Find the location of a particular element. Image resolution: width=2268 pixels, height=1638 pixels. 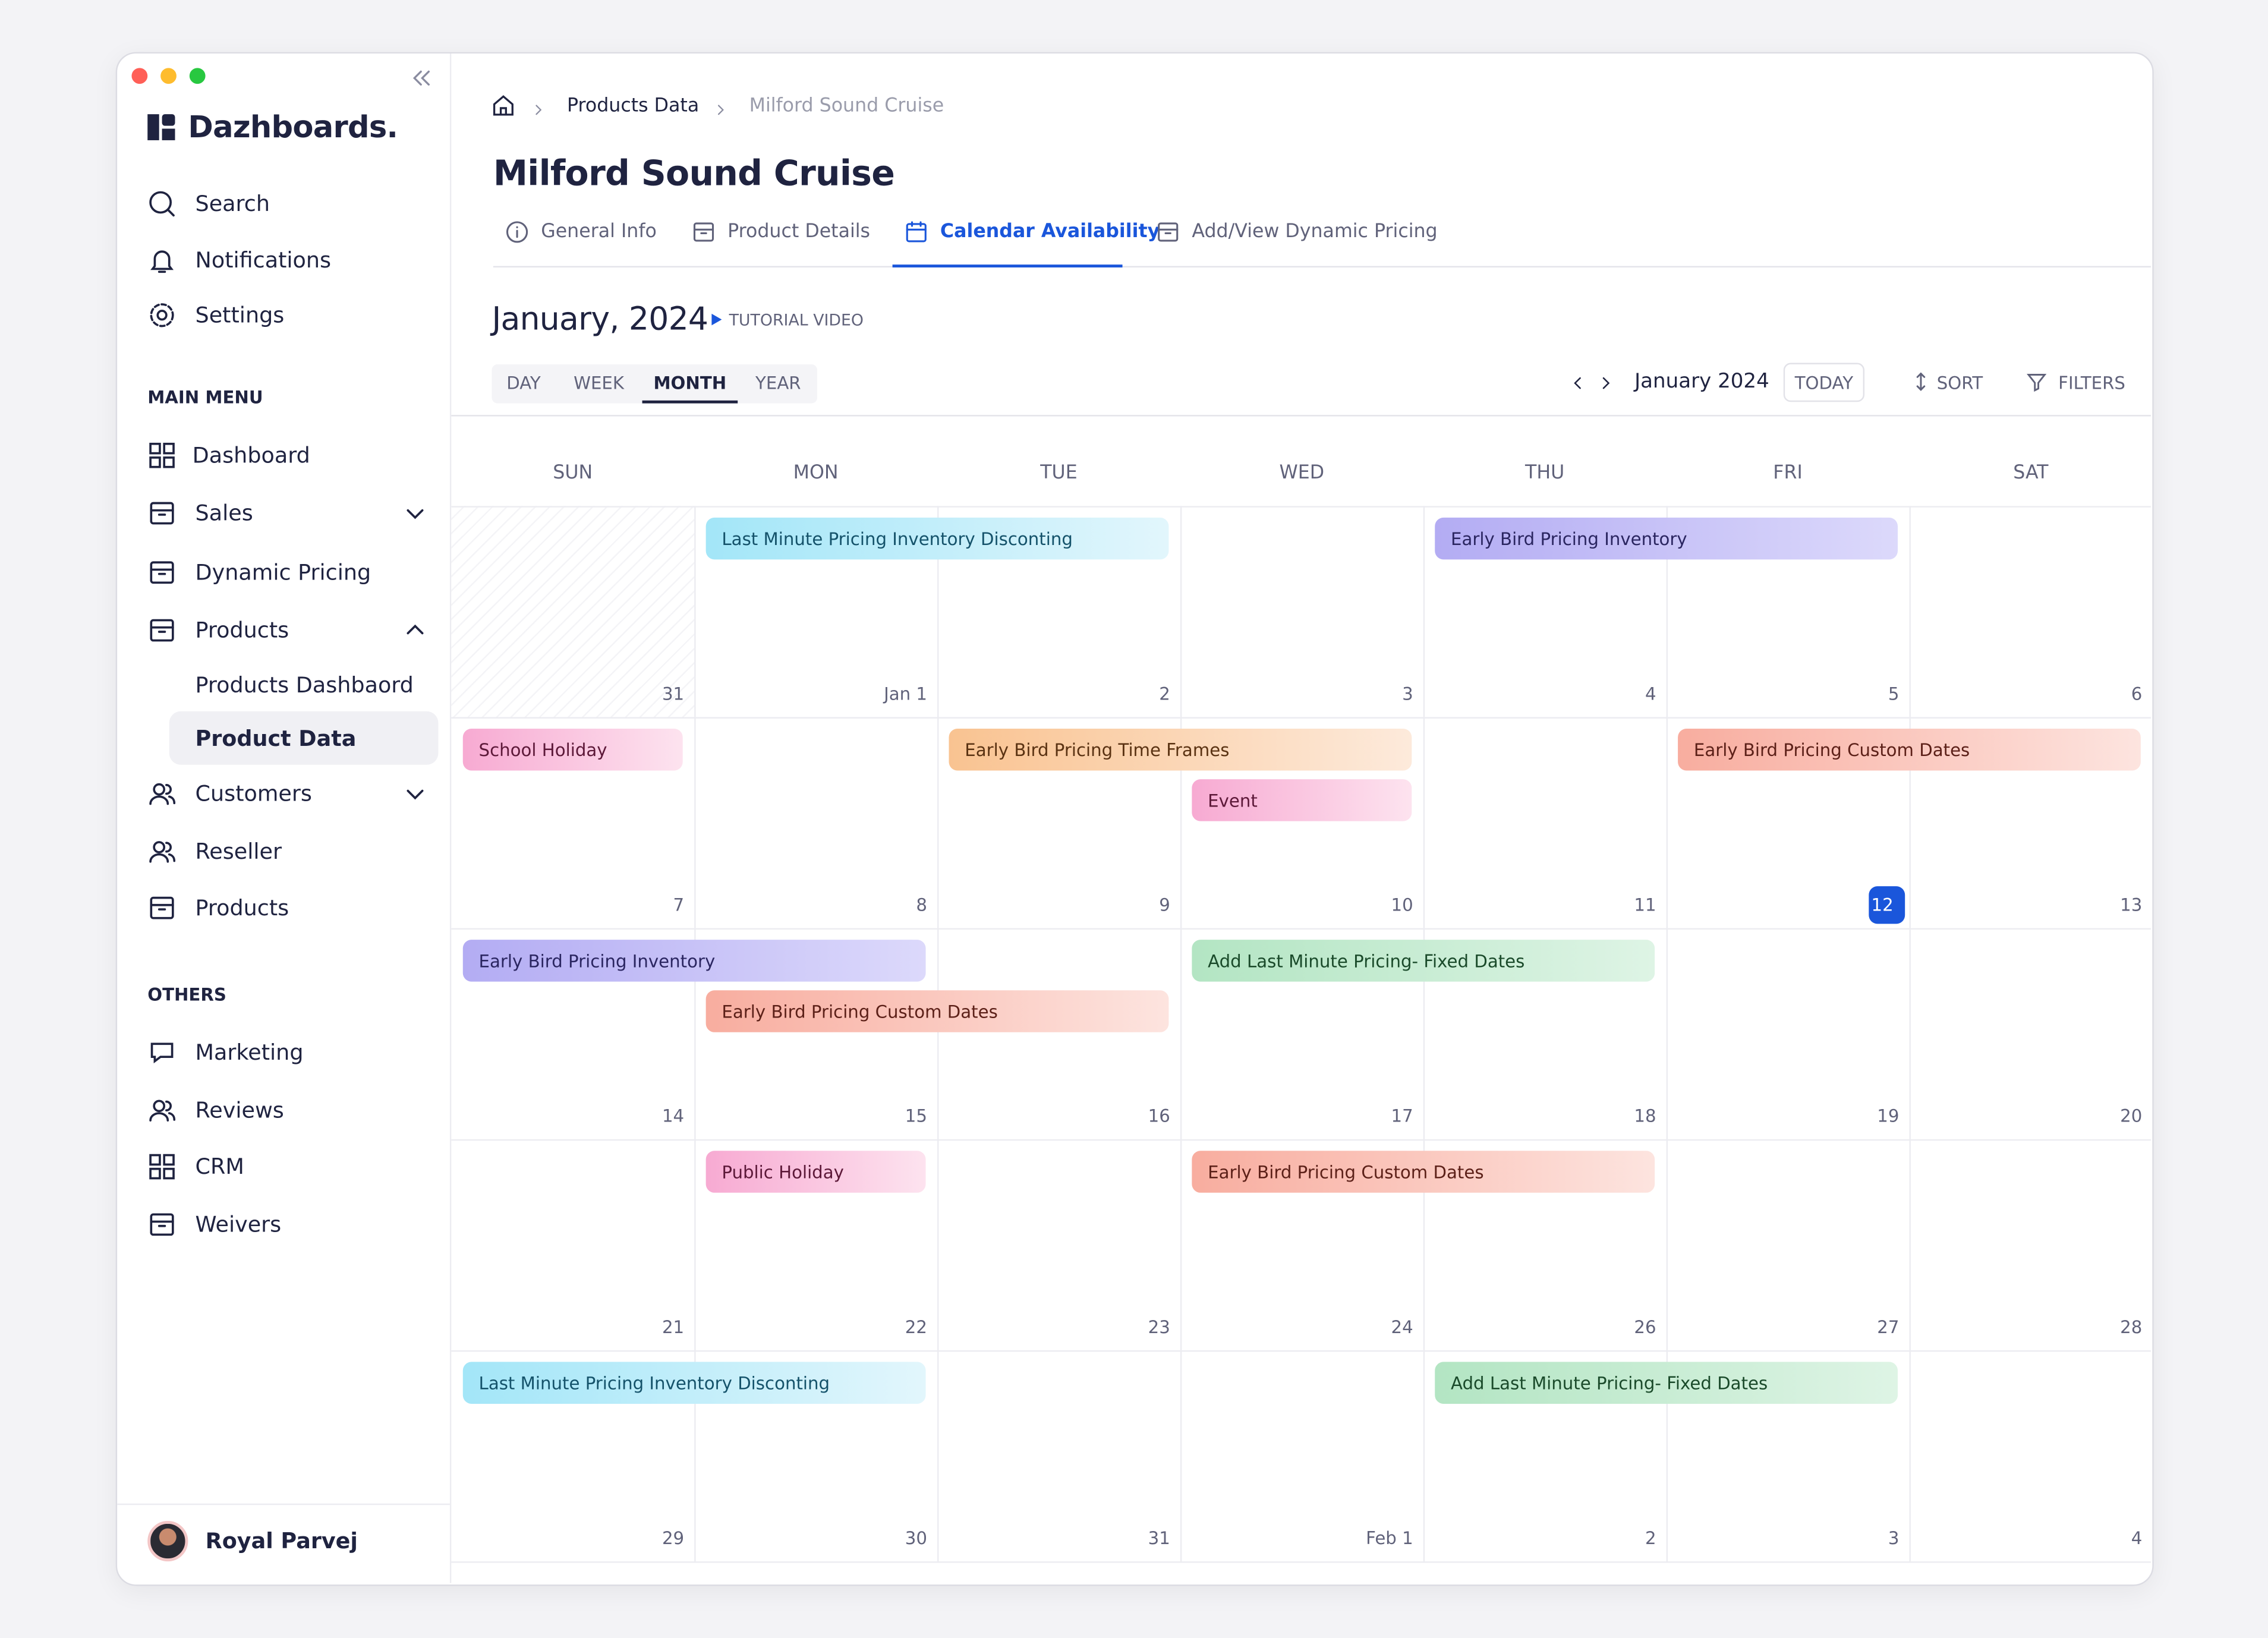

date-number: 31 is located at coordinates (673, 693).